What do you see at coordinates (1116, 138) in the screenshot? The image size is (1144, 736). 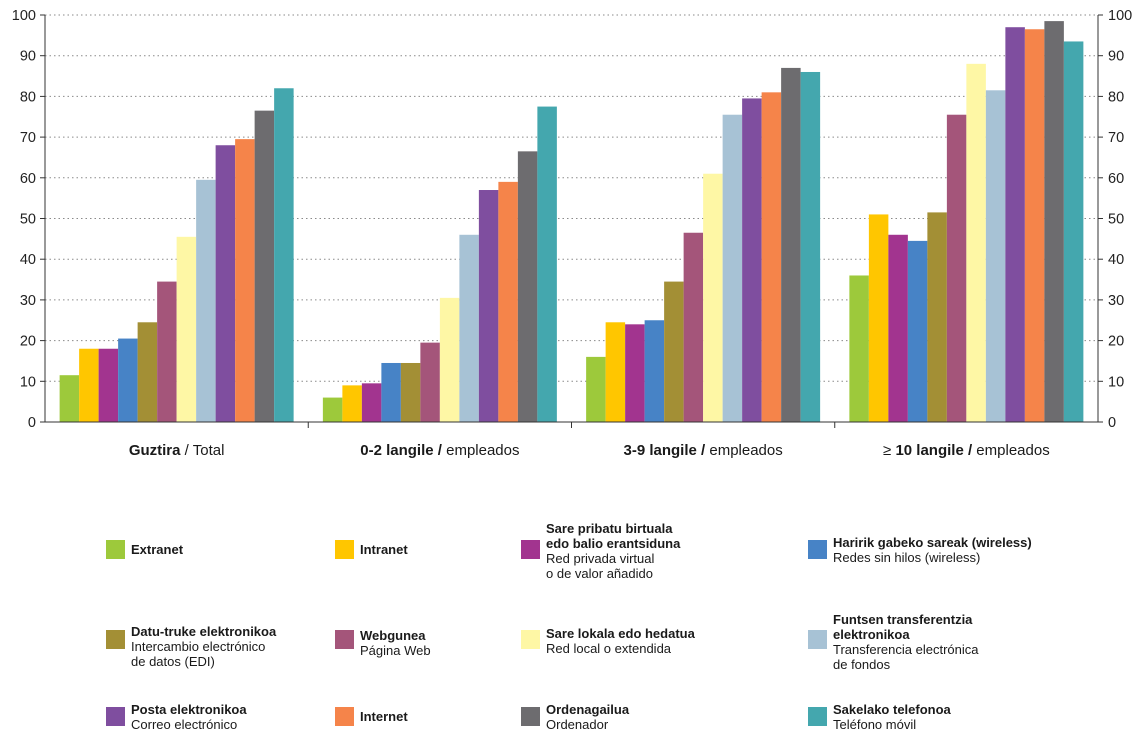 I see `y-tick-label-right: 70` at bounding box center [1116, 138].